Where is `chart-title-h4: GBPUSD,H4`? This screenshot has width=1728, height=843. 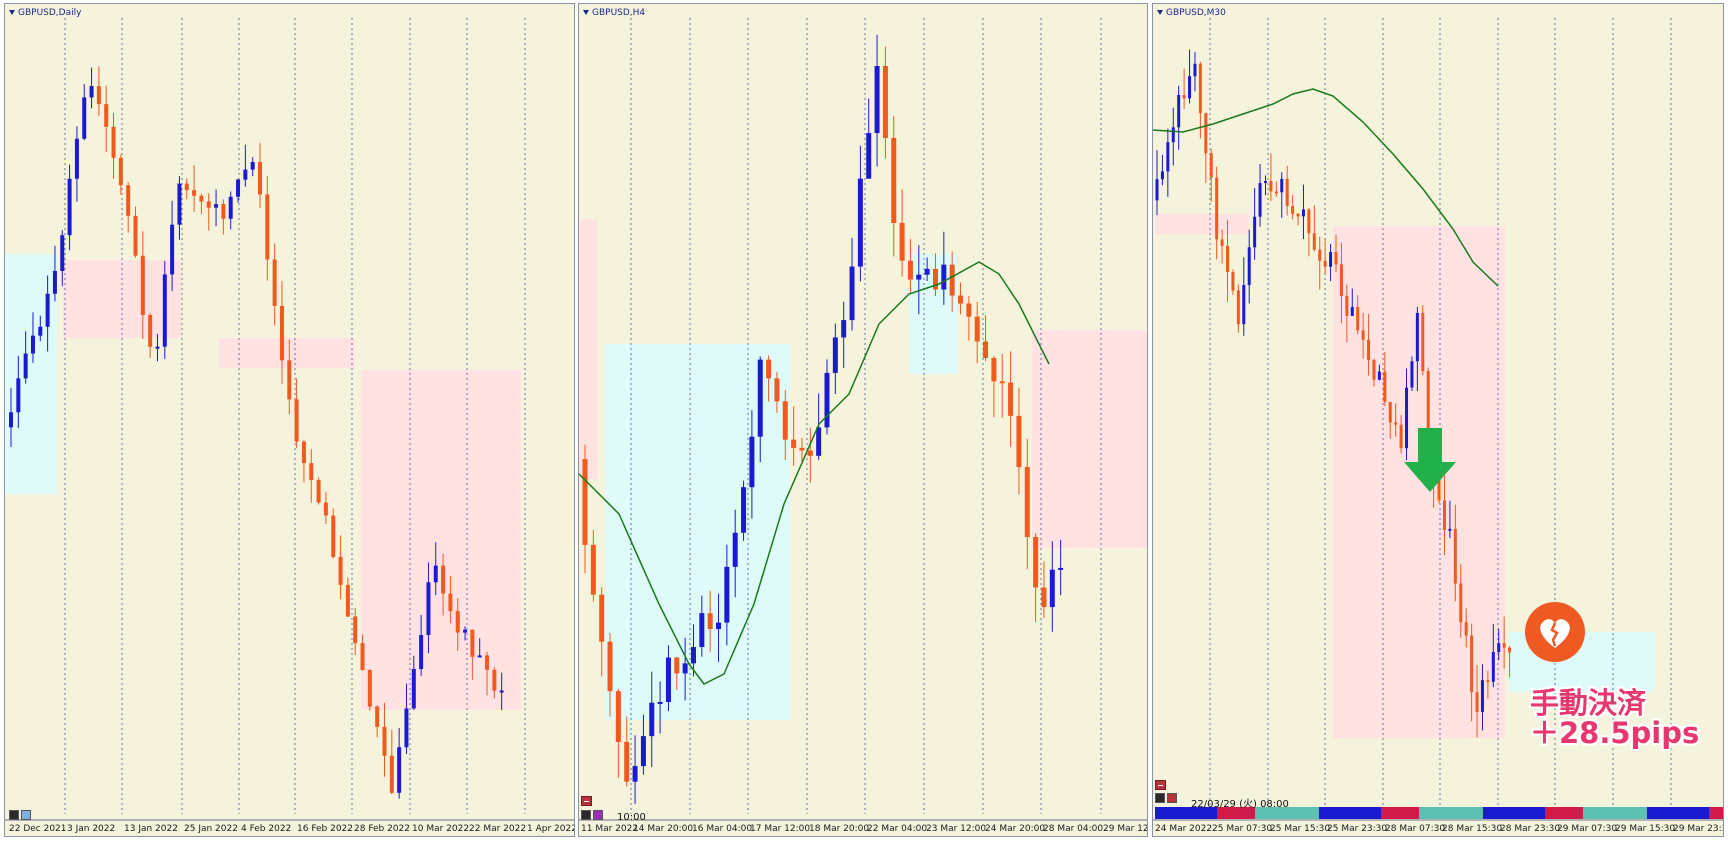
chart-title-h4: GBPUSD,H4 is located at coordinates (614, 13).